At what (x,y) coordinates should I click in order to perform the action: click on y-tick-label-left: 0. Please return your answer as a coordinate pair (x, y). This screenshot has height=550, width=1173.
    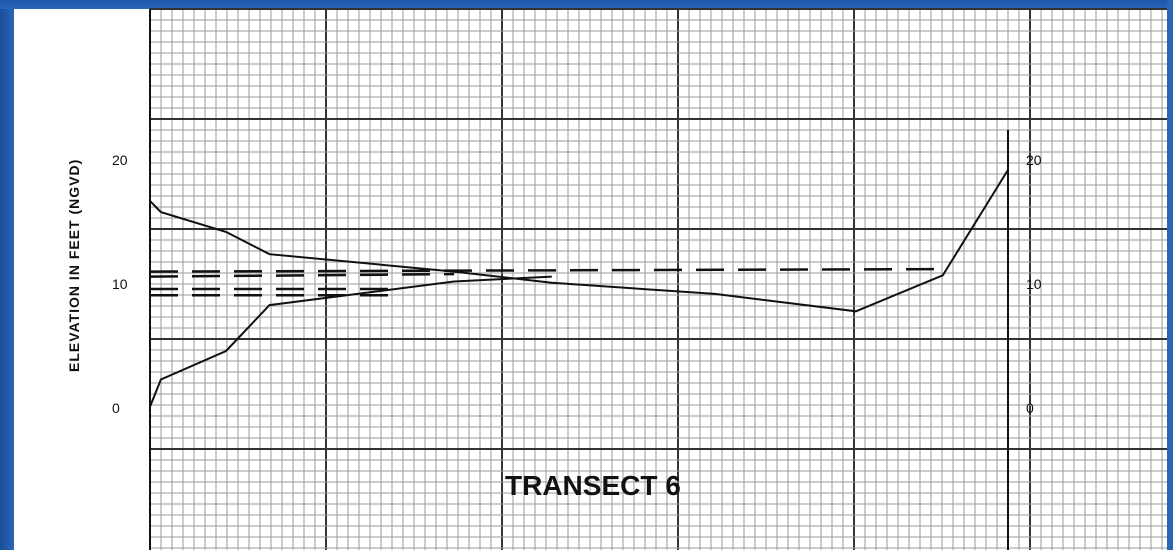
    Looking at the image, I should click on (116, 408).